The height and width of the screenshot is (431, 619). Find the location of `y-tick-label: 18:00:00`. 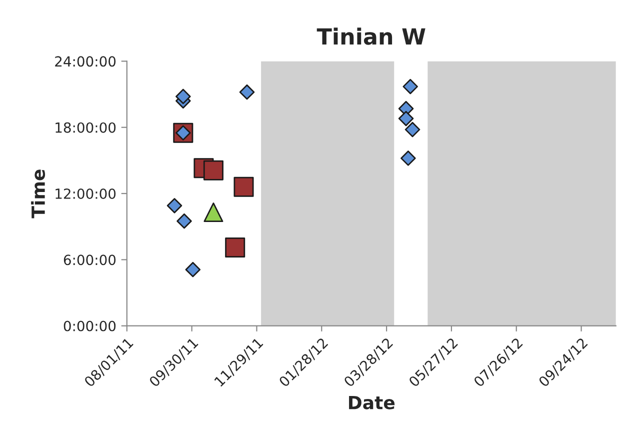

y-tick-label: 18:00:00 is located at coordinates (86, 127).